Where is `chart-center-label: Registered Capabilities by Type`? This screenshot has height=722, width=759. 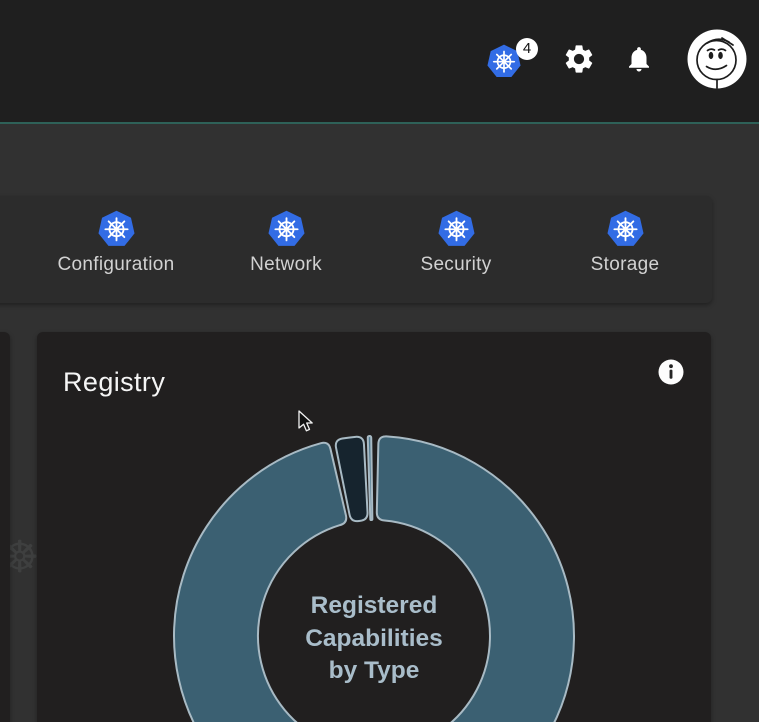
chart-center-label: Registered Capabilities by Type is located at coordinates (374, 639).